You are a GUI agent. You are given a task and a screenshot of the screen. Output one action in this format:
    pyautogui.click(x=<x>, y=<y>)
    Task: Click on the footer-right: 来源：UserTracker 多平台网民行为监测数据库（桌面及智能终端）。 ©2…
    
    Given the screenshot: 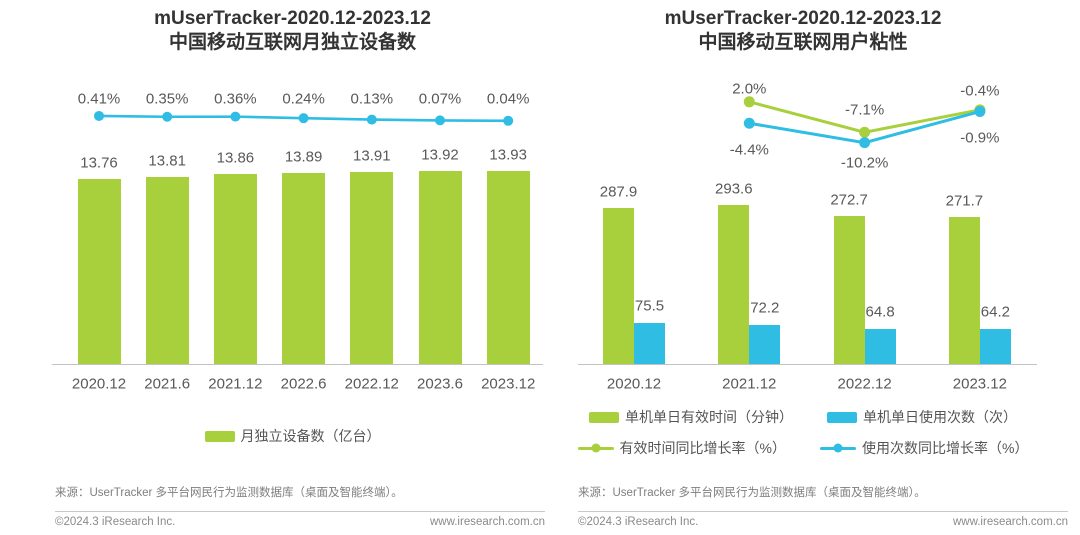 What is the action you would take?
    pyautogui.click(x=823, y=507)
    